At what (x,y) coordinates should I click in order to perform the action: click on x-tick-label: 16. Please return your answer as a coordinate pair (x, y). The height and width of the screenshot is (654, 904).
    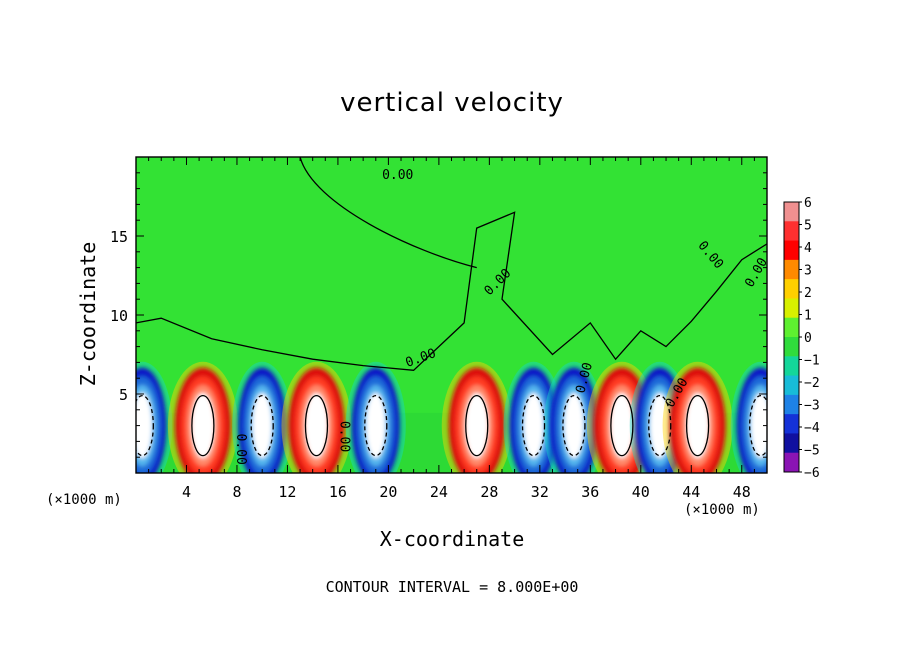
    Looking at the image, I should click on (338, 492).